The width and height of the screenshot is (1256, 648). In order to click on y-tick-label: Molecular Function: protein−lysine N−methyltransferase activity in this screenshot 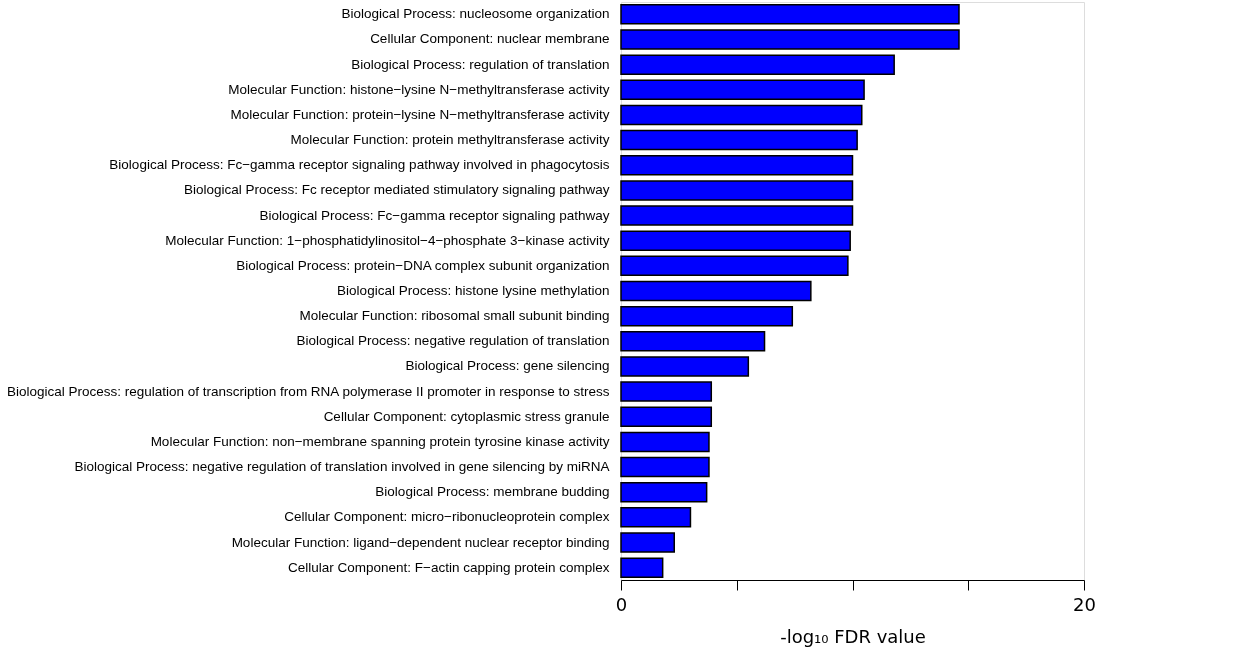, I will do `click(420, 114)`.